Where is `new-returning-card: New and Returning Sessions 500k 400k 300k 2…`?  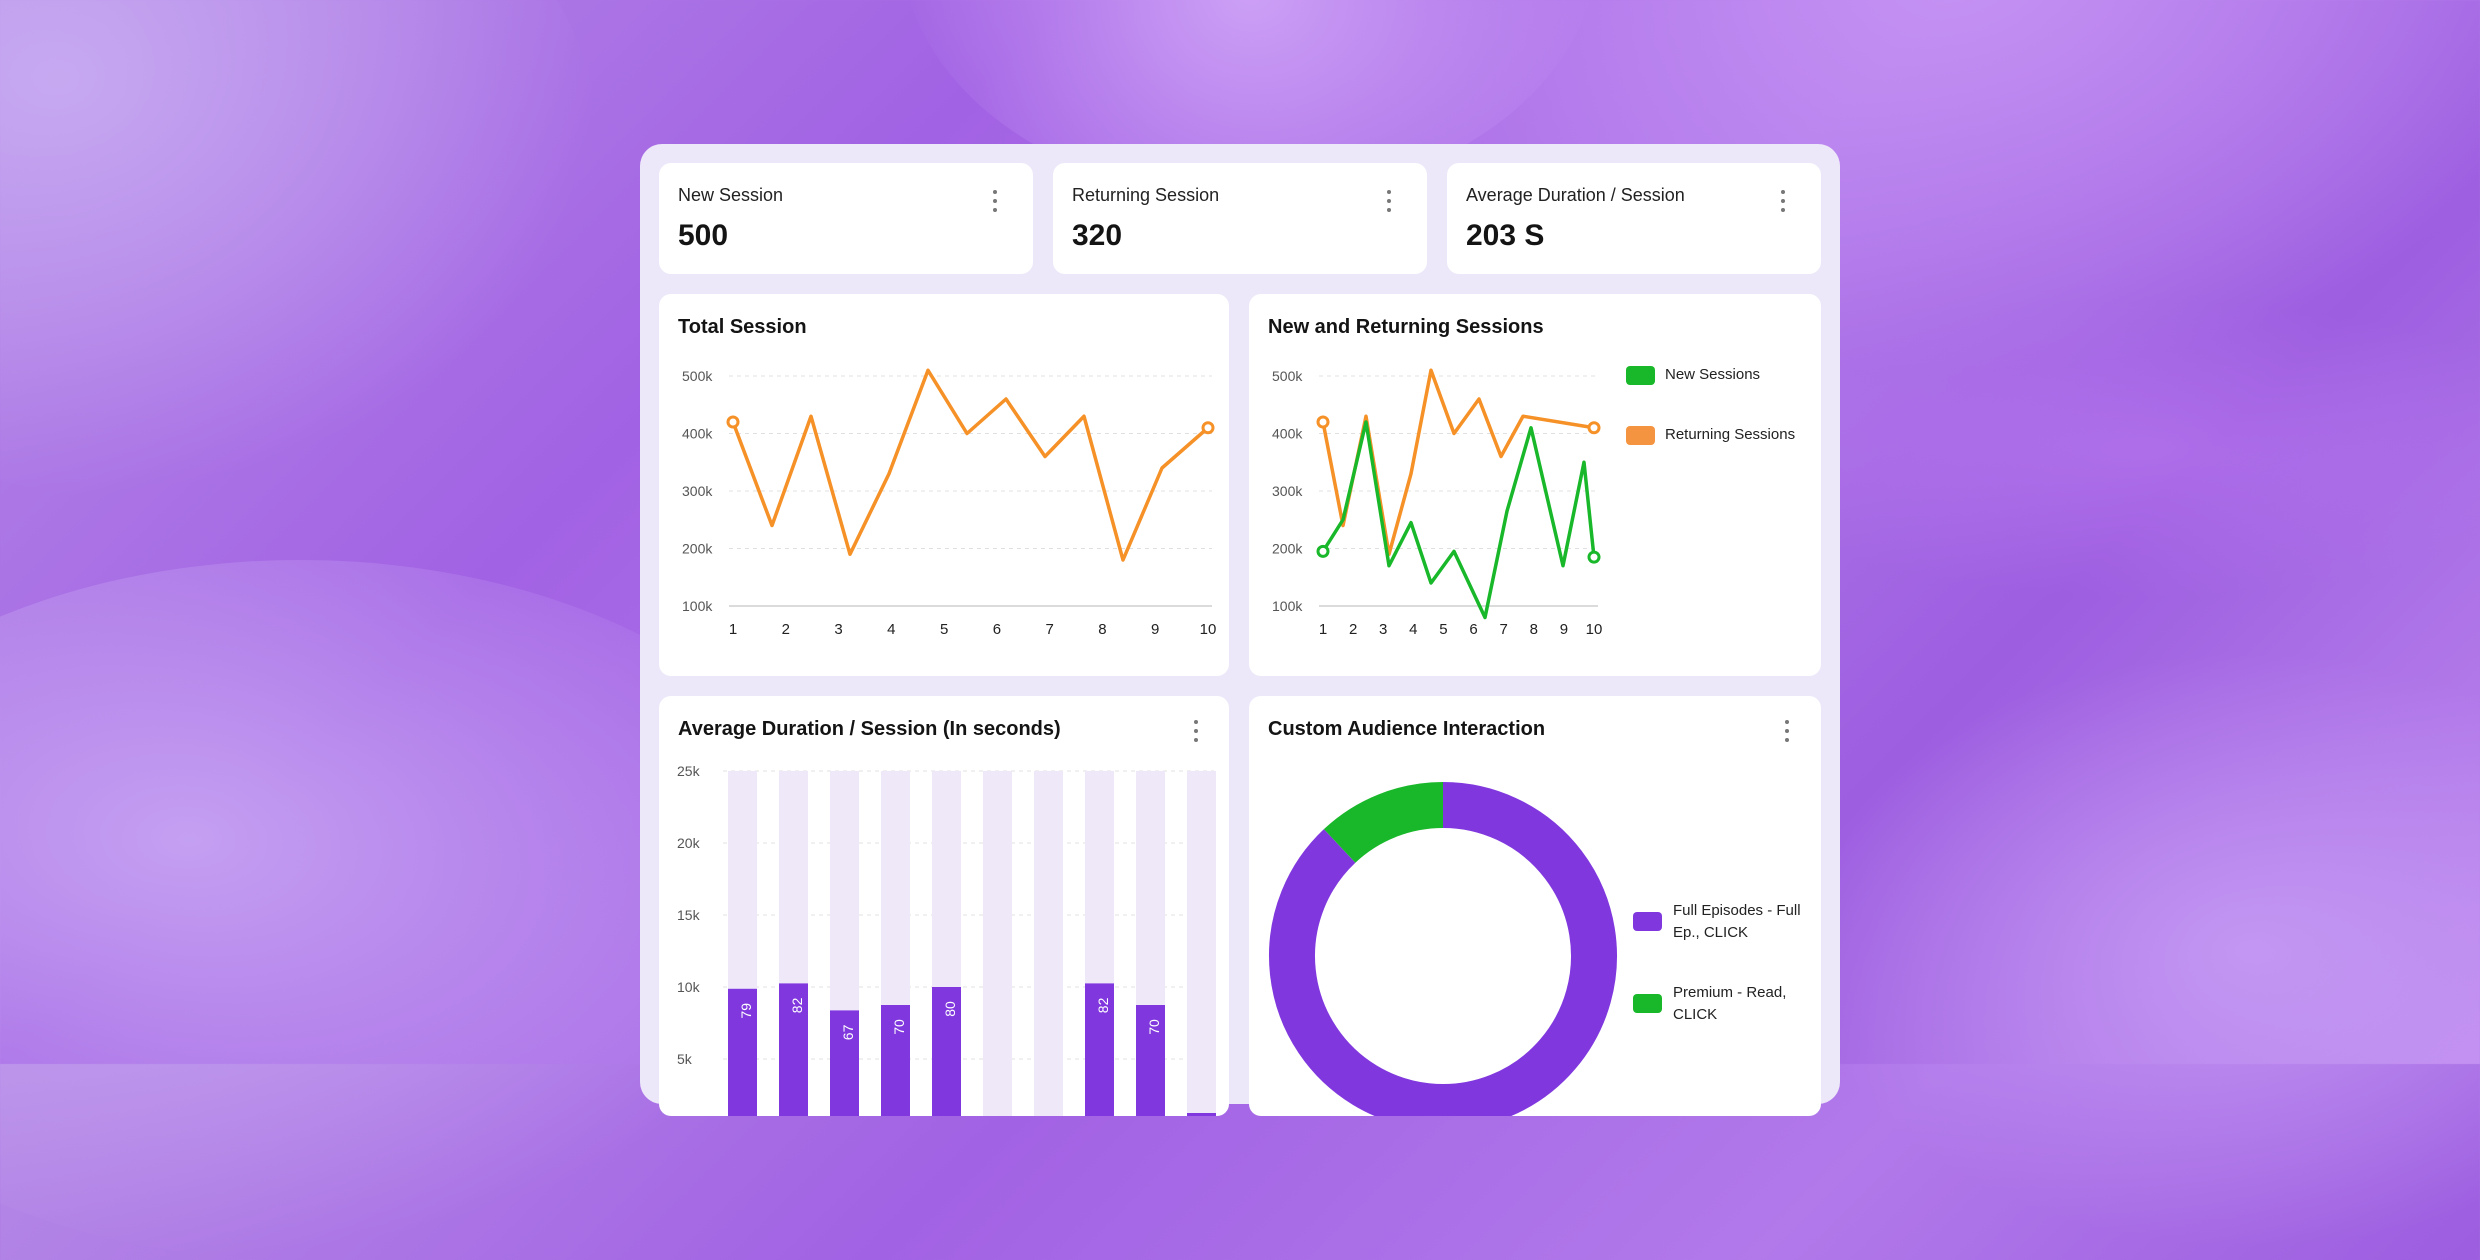 new-returning-card: New and Returning Sessions 500k 400k 300k 2… is located at coordinates (1535, 485).